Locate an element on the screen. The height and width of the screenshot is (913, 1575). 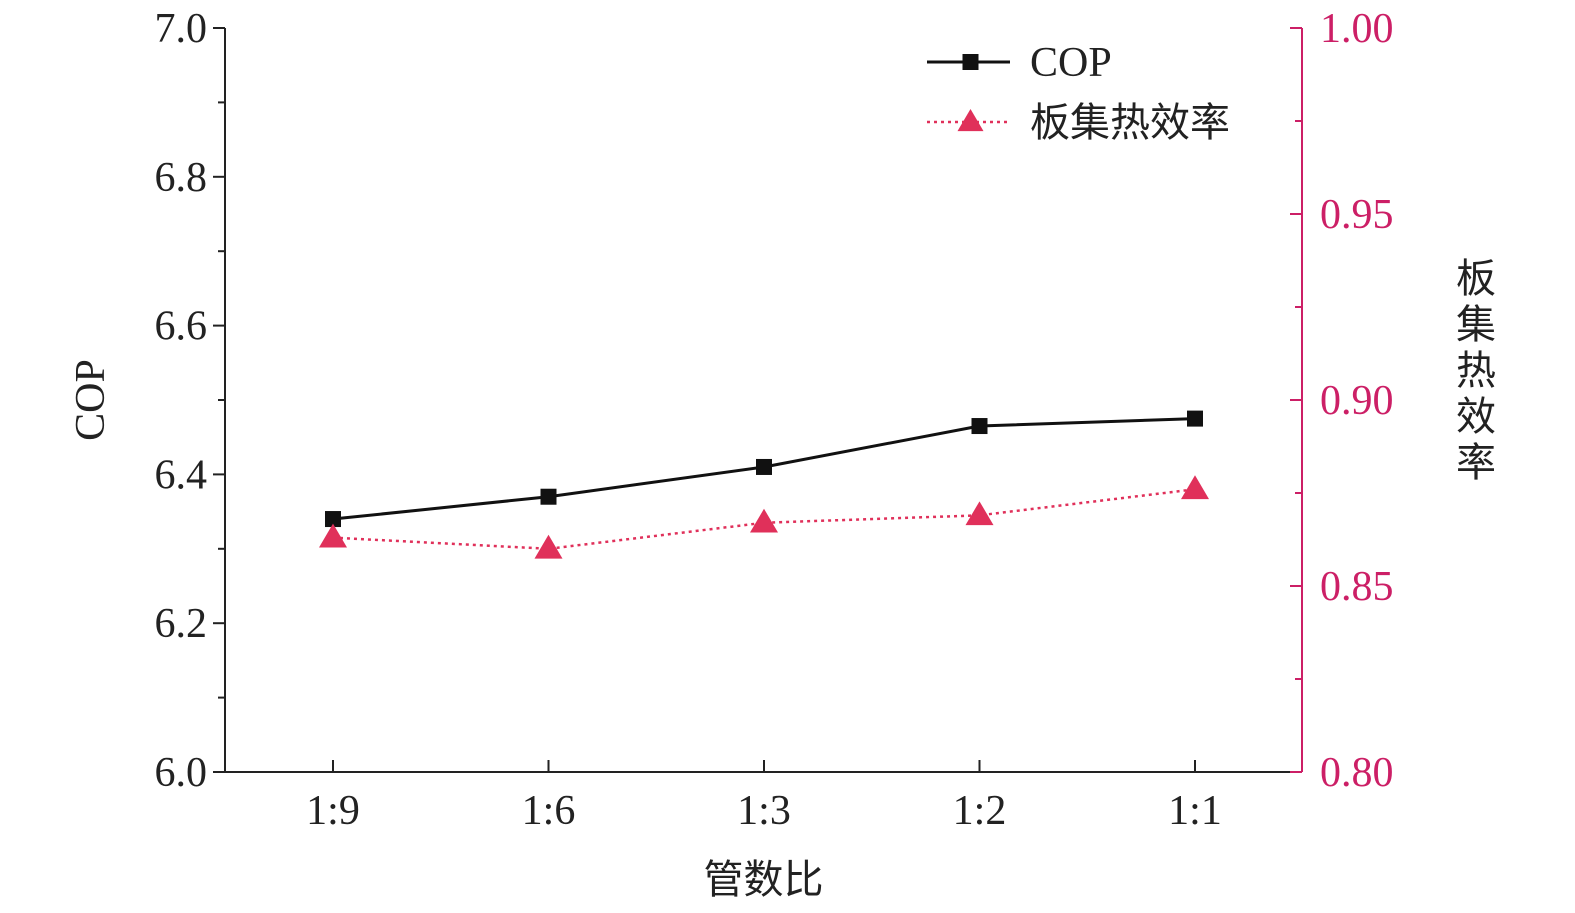
y-tick-label-right: 1.00 is located at coordinates (1357, 29).